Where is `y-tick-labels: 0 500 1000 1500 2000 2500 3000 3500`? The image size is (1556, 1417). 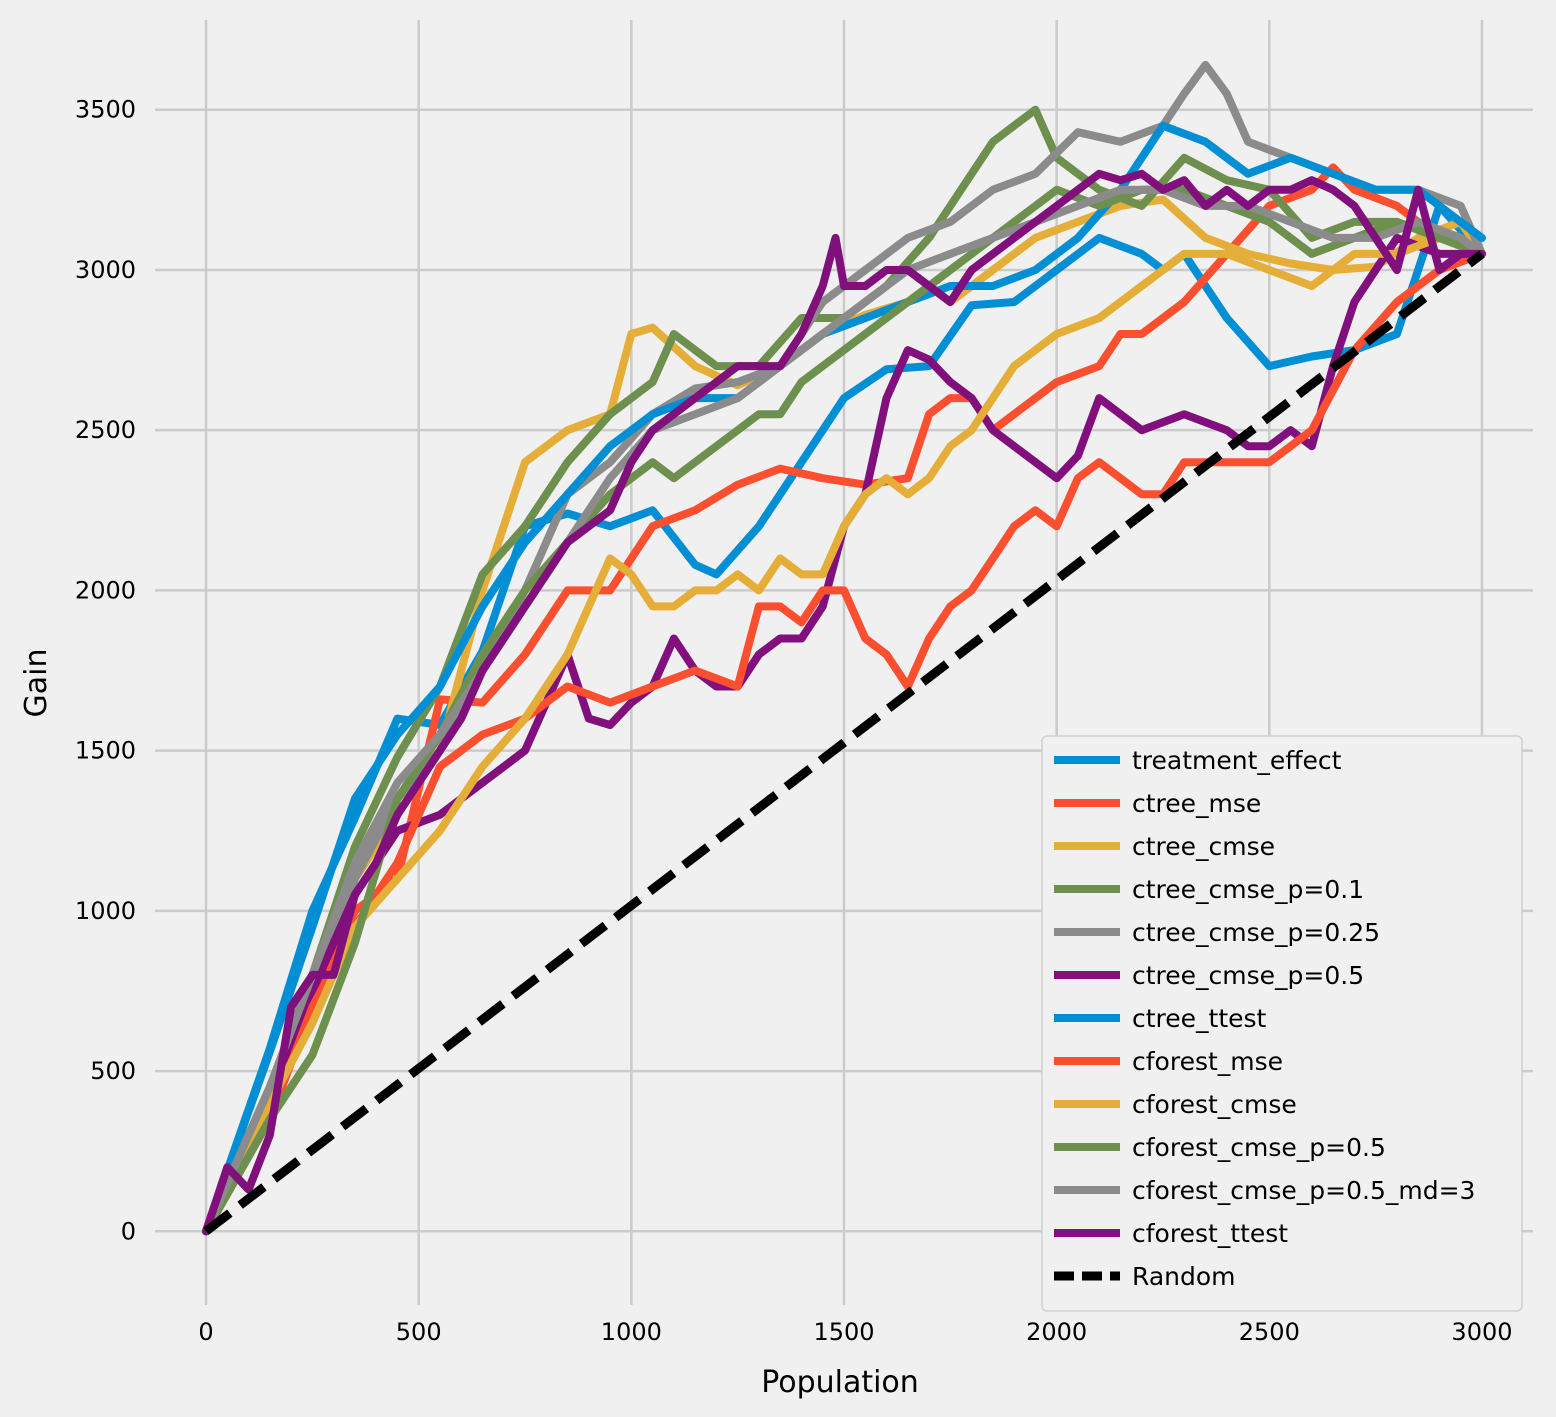
y-tick-labels: 0 500 1000 1500 2000 2500 3000 3500 is located at coordinates (105, 671).